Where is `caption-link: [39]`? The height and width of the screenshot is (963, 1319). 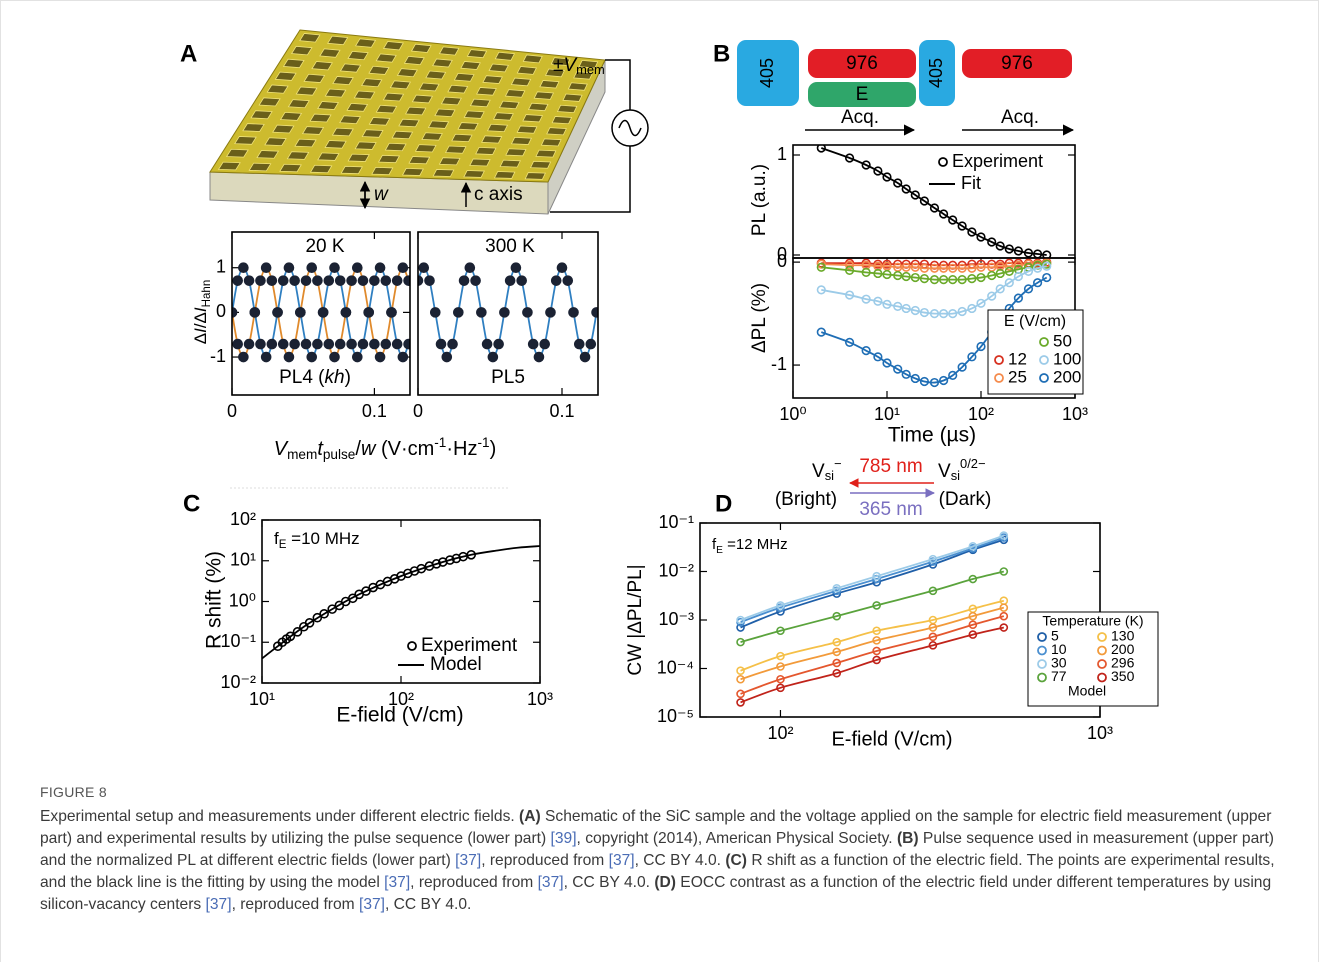
caption-link: [39] is located at coordinates (563, 838).